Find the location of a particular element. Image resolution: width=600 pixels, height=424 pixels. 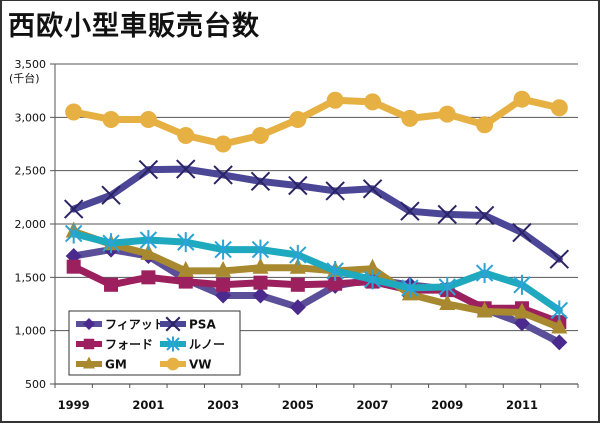

legend-item: フィアット is located at coordinates (120, 325).